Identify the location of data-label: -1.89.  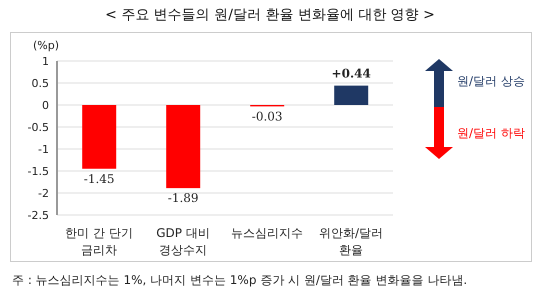
(183, 198).